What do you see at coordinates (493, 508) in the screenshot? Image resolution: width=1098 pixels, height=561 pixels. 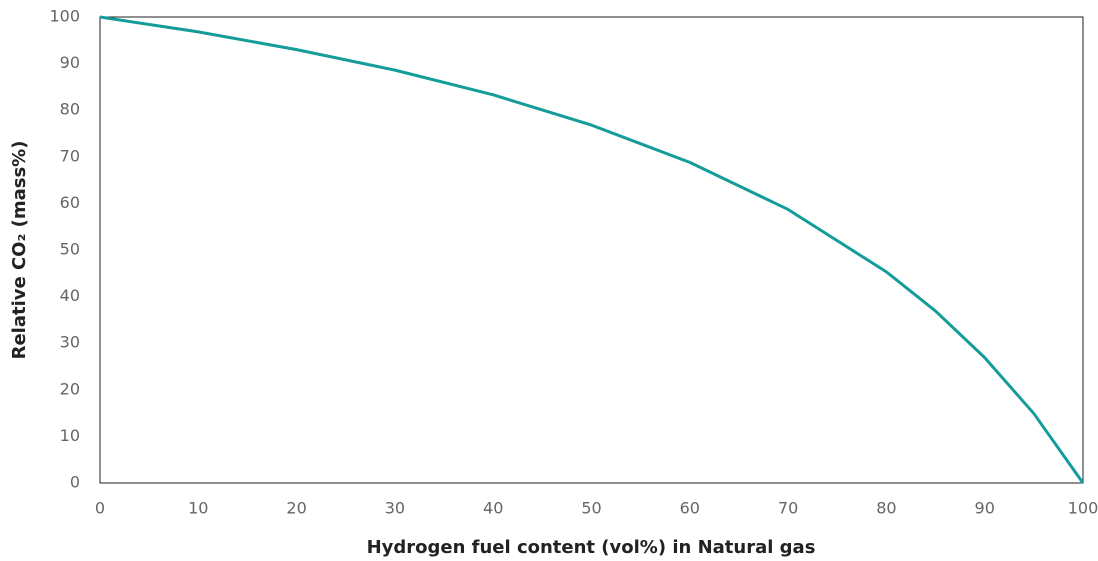 I see `x-tick-label: 40` at bounding box center [493, 508].